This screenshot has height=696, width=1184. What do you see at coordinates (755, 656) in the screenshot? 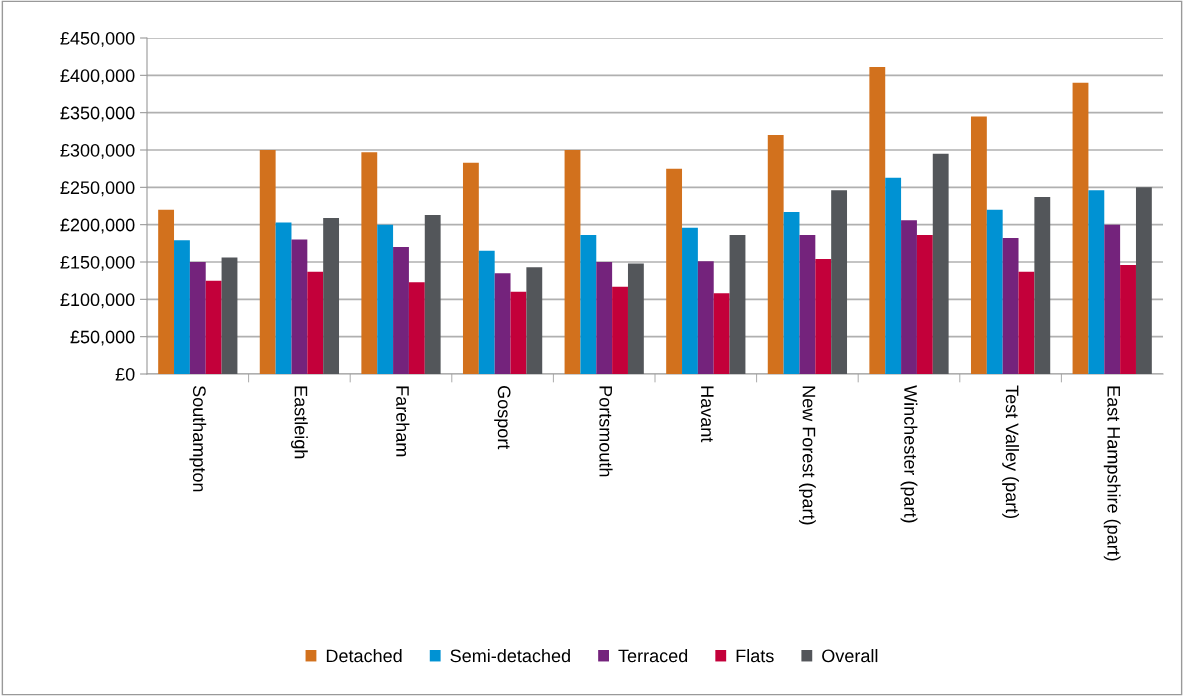
I see `legend-label: Flats` at bounding box center [755, 656].